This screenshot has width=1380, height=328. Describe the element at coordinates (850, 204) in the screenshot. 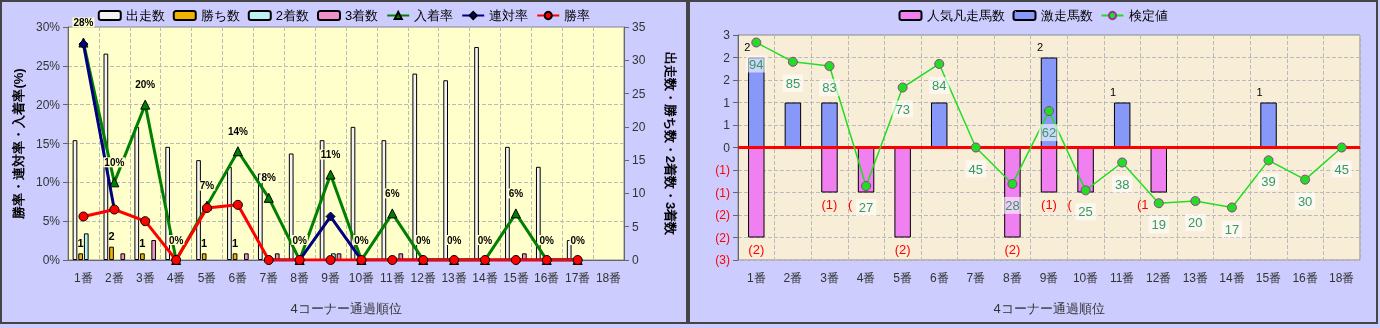

I see `data-label: (` at that location.